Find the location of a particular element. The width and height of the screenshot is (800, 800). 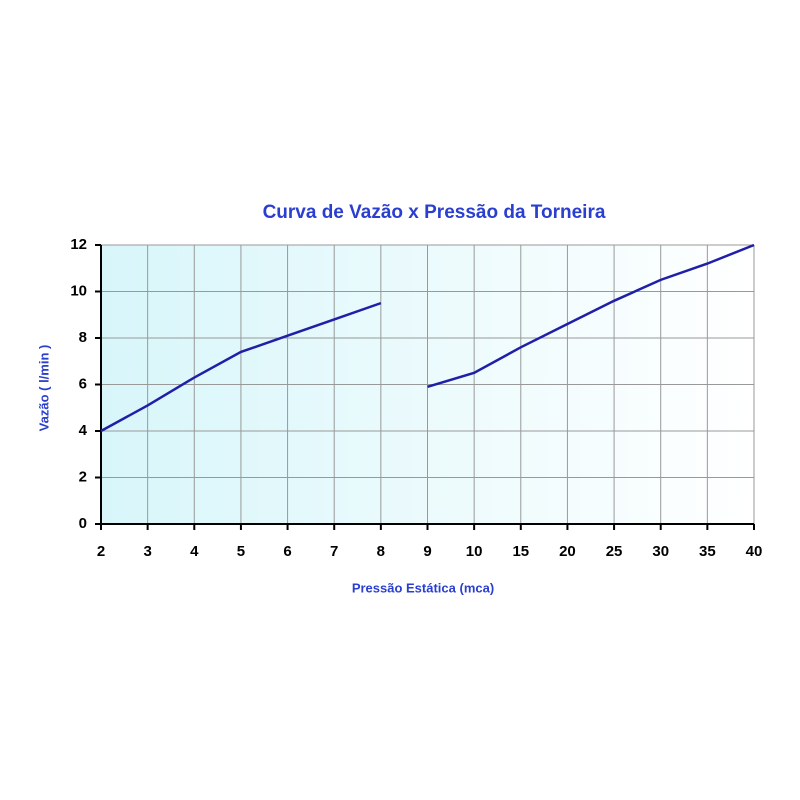

x-tick-label: 10 is located at coordinates (474, 551).